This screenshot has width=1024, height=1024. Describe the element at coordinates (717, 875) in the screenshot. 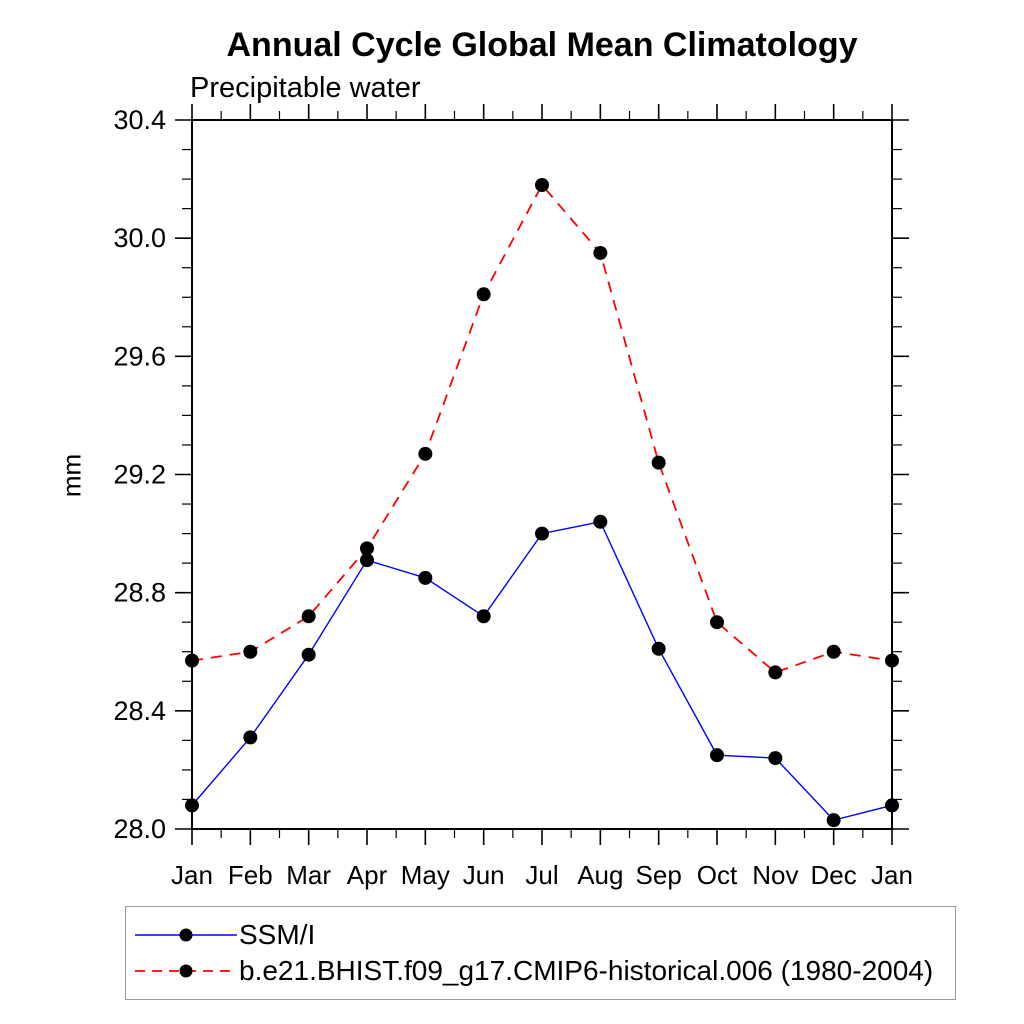

I see `x-axis-label: Oct` at that location.